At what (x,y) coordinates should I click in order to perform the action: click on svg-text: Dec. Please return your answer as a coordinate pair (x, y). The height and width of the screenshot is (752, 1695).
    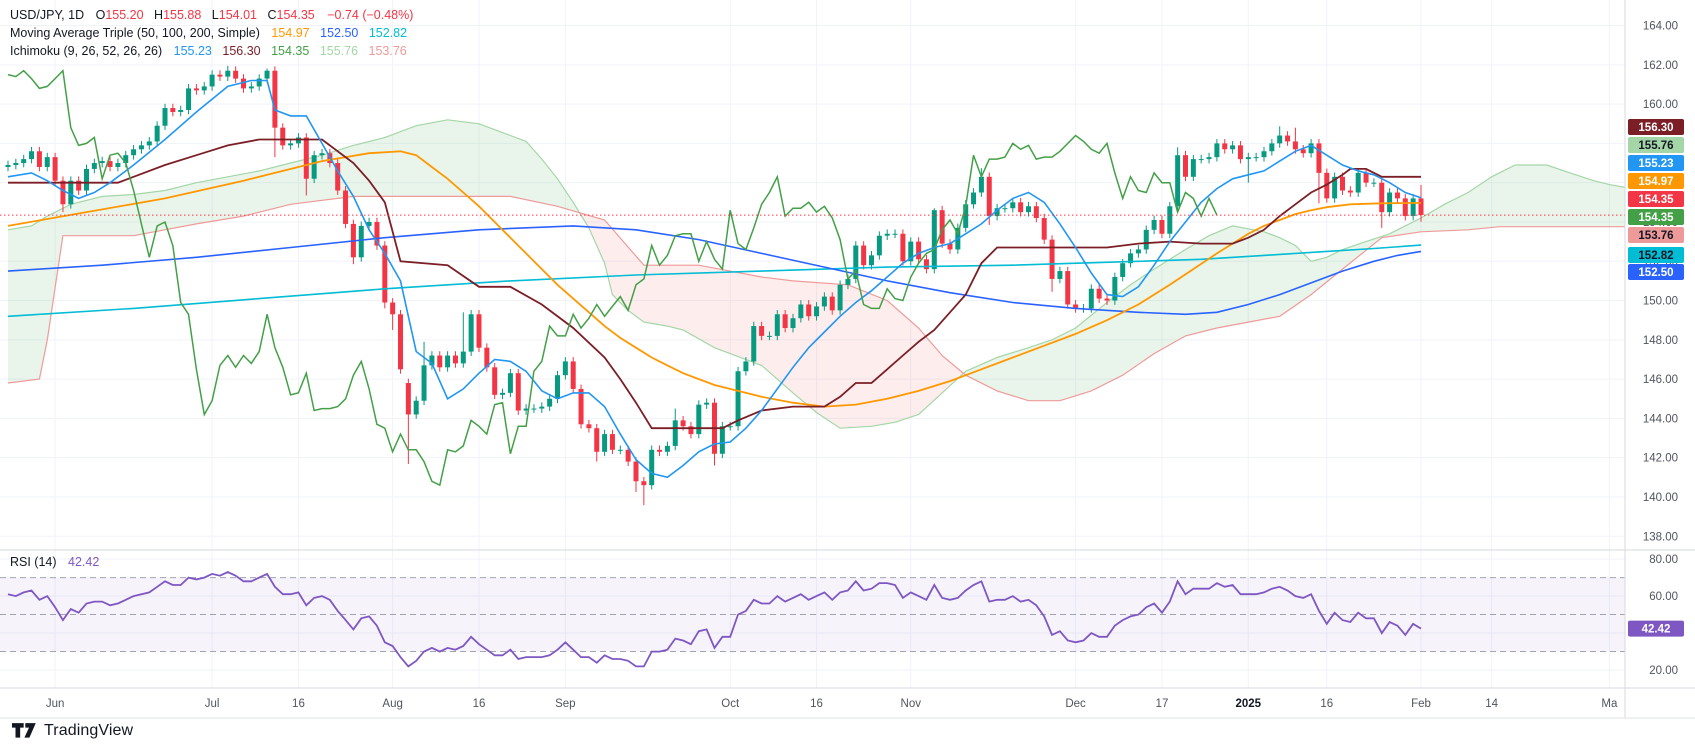
    Looking at the image, I should click on (1075, 704).